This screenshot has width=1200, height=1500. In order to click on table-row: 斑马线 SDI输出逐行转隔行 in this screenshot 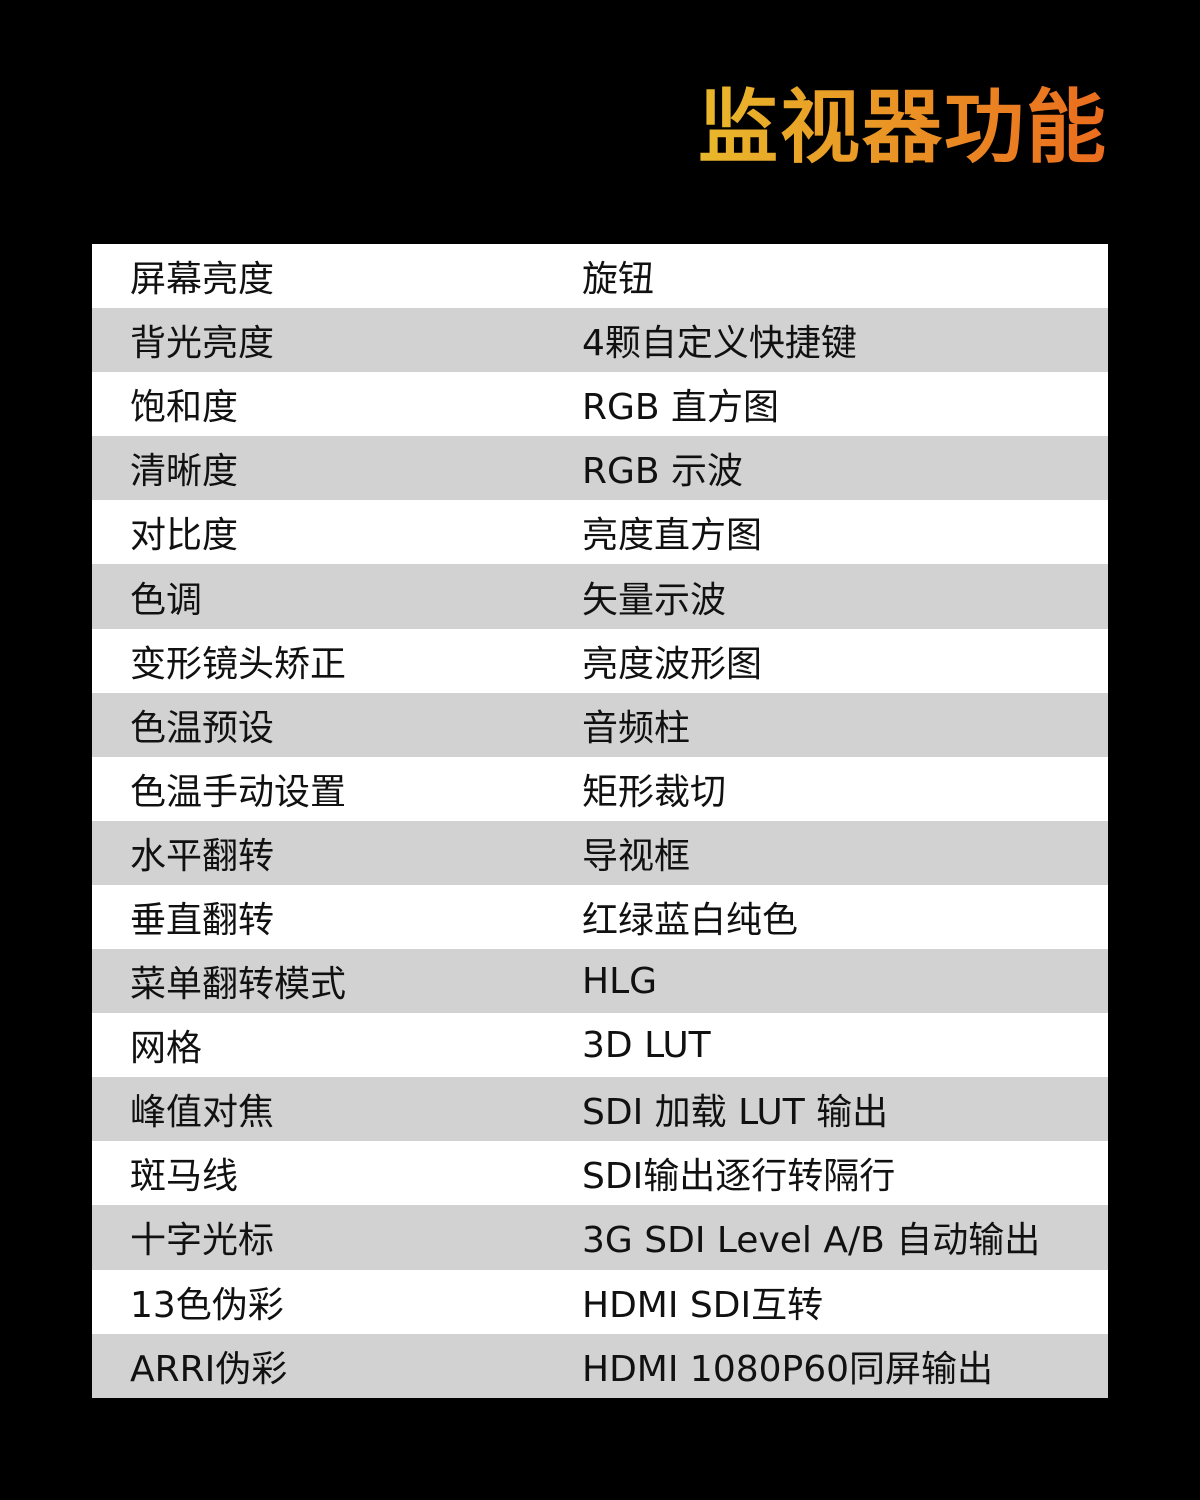, I will do `click(600, 1173)`.